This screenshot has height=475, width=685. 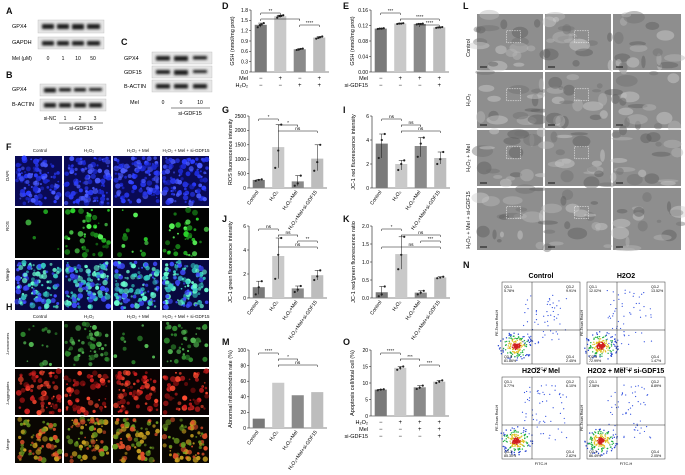 What do you see at coordinates (7, 226) in the screenshot?
I see `panel-f-row: ROS` at bounding box center [7, 226].